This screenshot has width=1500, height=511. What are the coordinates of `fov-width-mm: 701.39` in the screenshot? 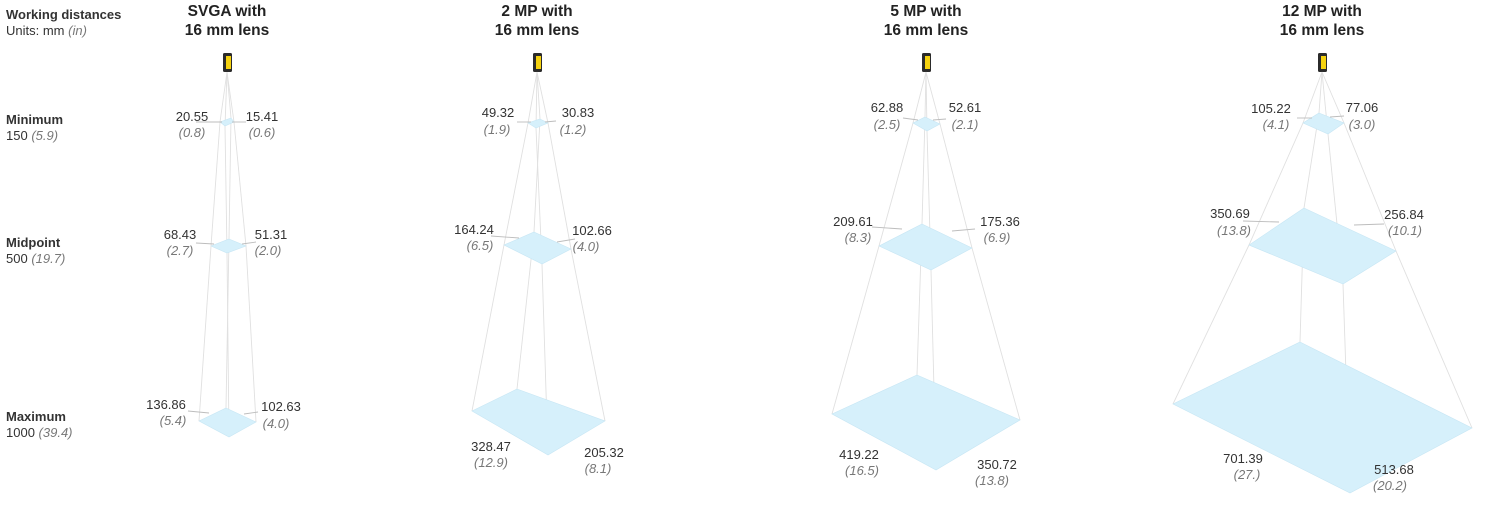 It's located at (1243, 458).